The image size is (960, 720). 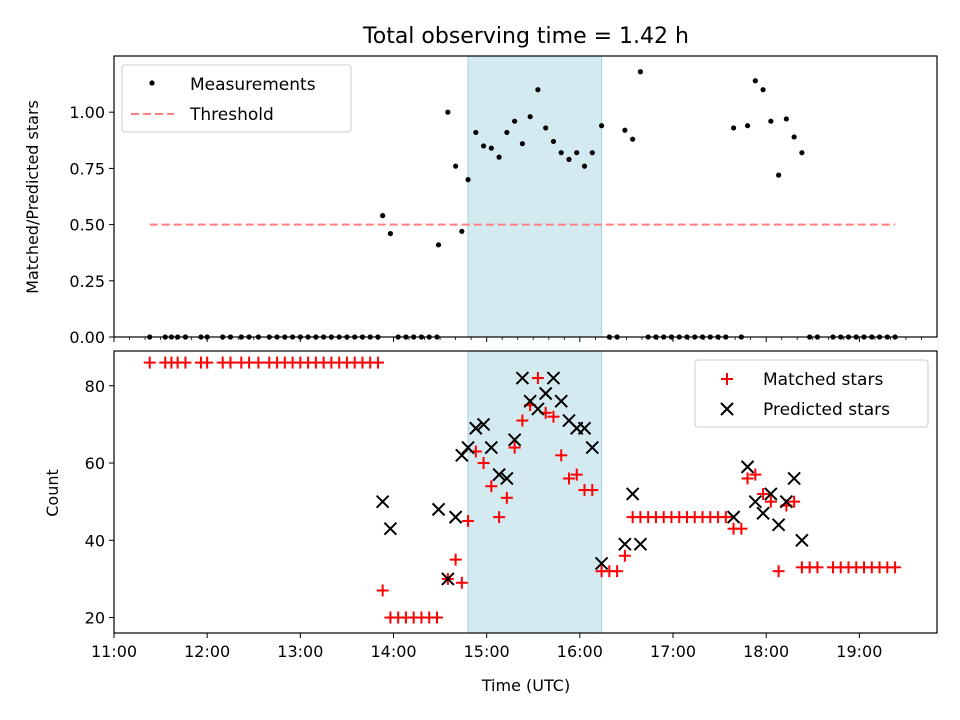 I want to click on legend-matched-label: Matched stars, so click(x=823, y=380).